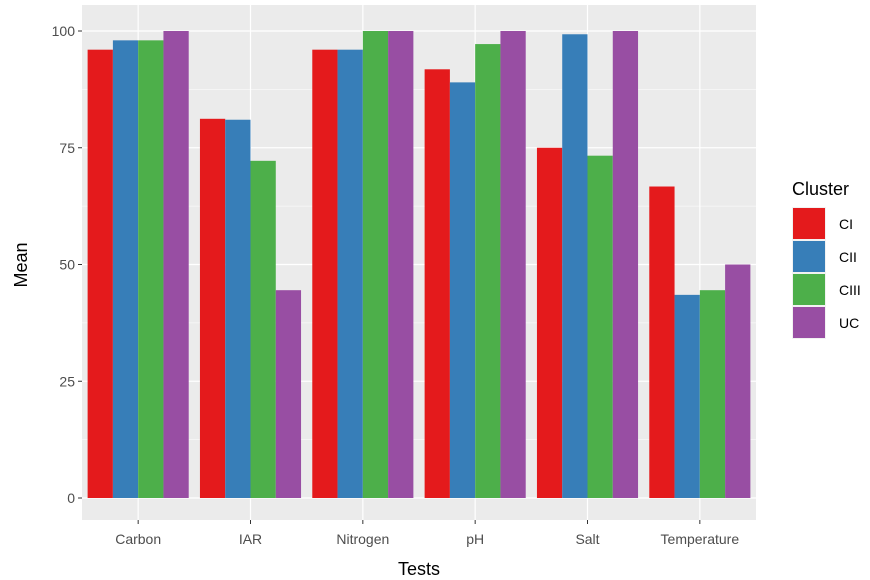  What do you see at coordinates (250, 539) in the screenshot?
I see `x-tick-label: IAR` at bounding box center [250, 539].